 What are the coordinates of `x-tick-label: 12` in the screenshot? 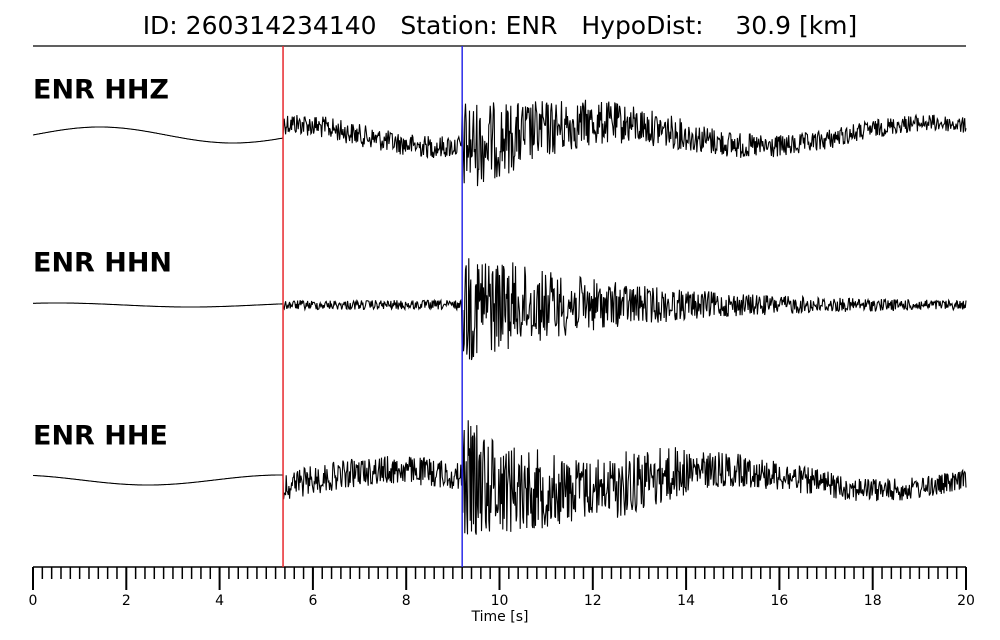 It's located at (593, 601).